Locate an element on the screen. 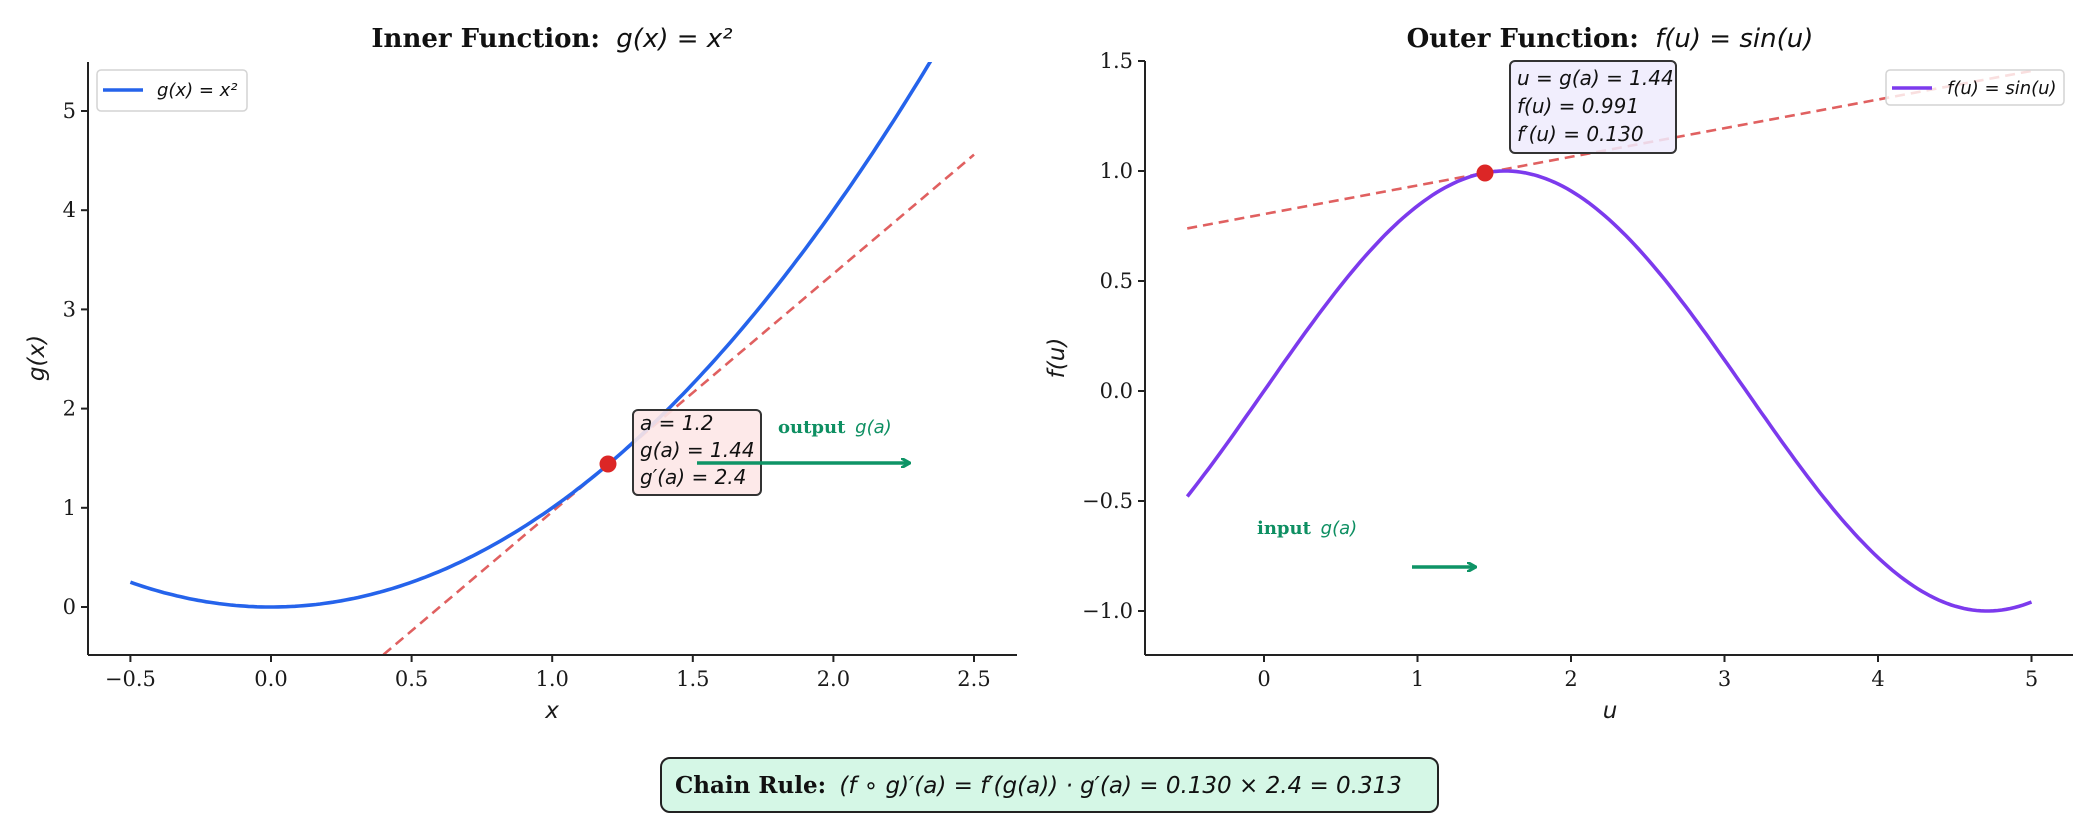 Image resolution: width=2095 pixels, height=822 pixels. x-tick-label: 0.5 is located at coordinates (411, 679).